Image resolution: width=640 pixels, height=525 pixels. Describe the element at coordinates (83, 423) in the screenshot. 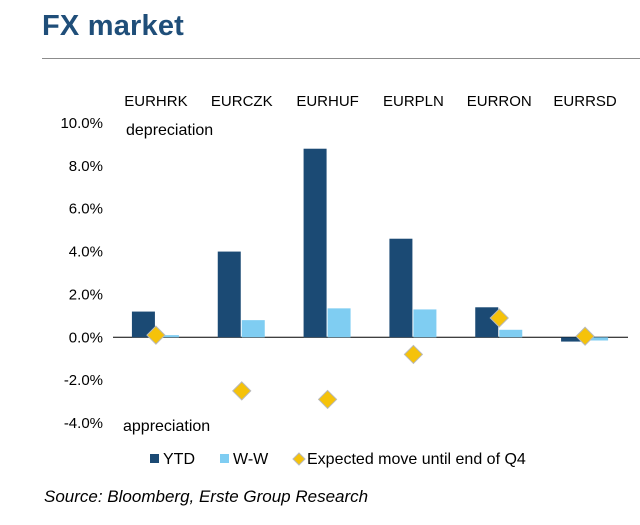

I see `y-tick-label: -4.0%` at that location.